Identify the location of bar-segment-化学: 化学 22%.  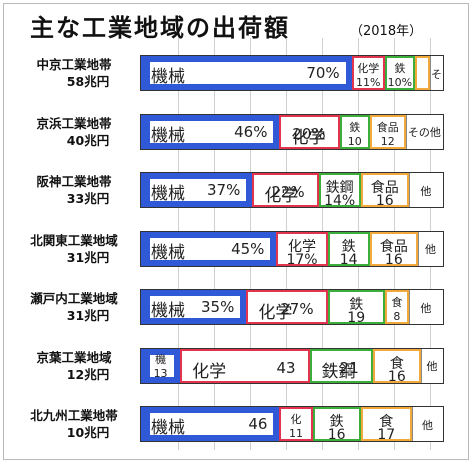
(285, 190).